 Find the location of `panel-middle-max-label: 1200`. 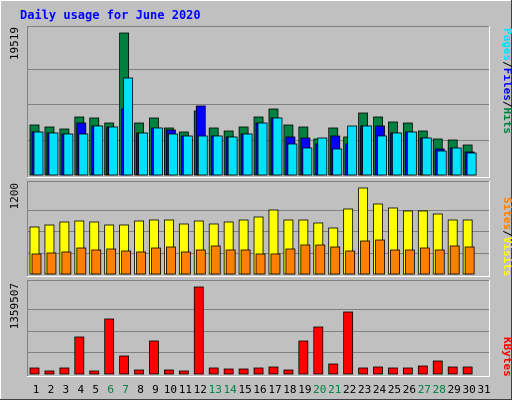

panel-middle-max-label: 1200 is located at coordinates (14, 196).